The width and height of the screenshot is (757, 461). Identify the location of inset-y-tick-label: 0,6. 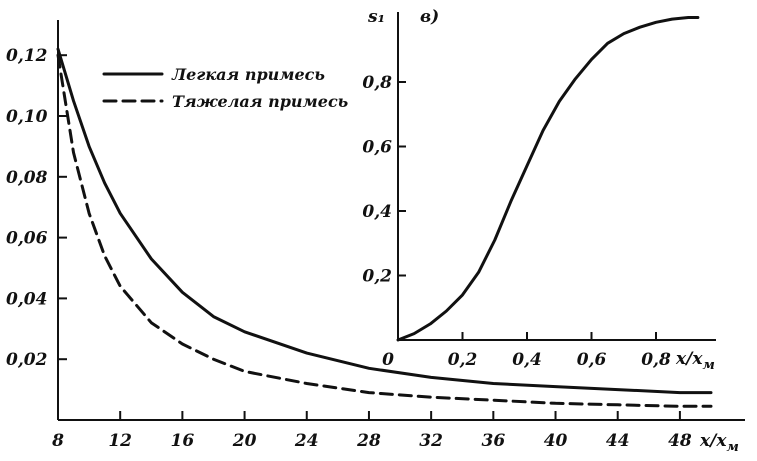
(377, 148).